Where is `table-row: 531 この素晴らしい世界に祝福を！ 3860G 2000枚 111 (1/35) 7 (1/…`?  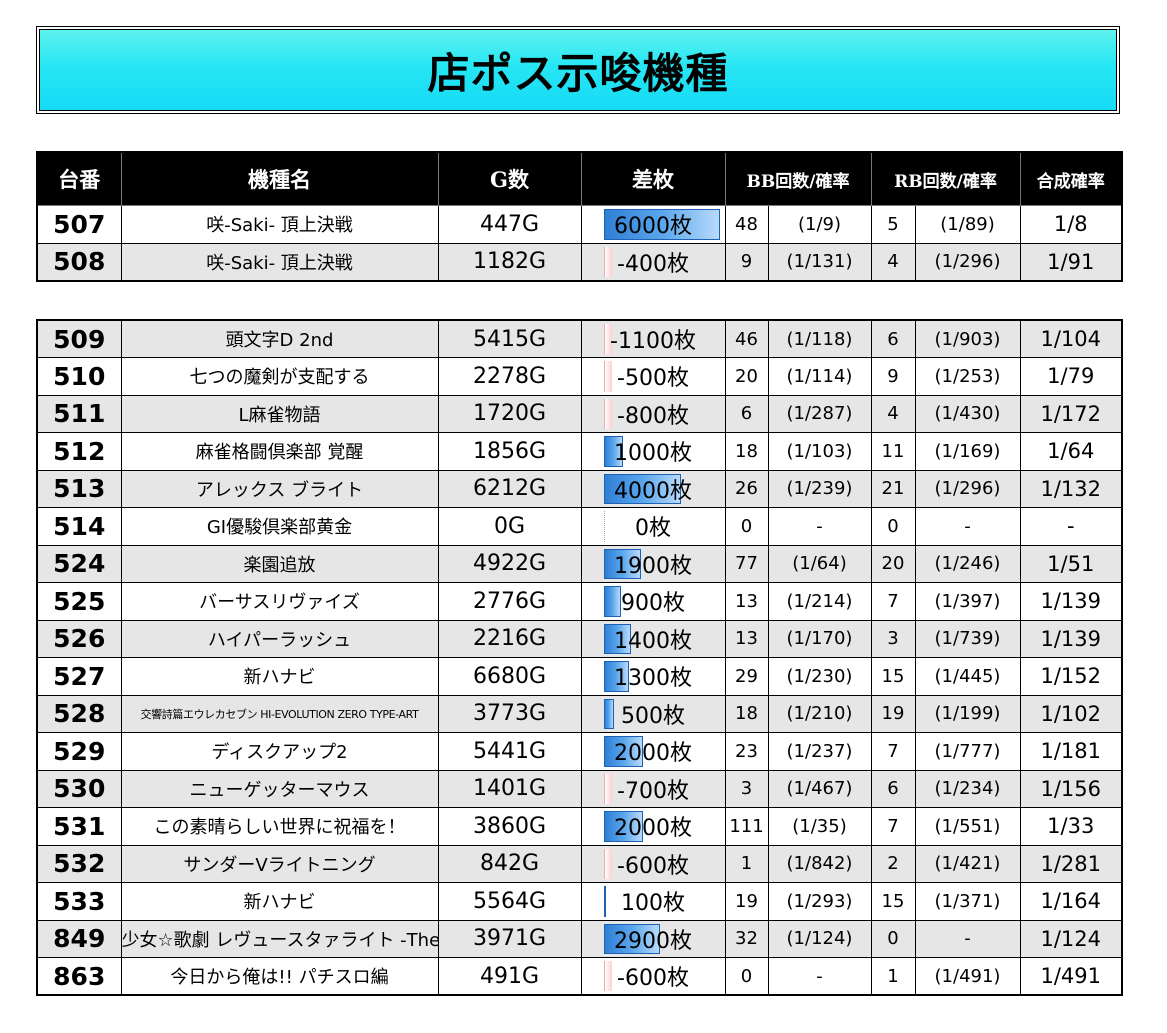
table-row: 531 この素晴らしい世界に祝福を！ 3860G 2000枚 111 (1/35) 7 (1/… is located at coordinates (579, 826).